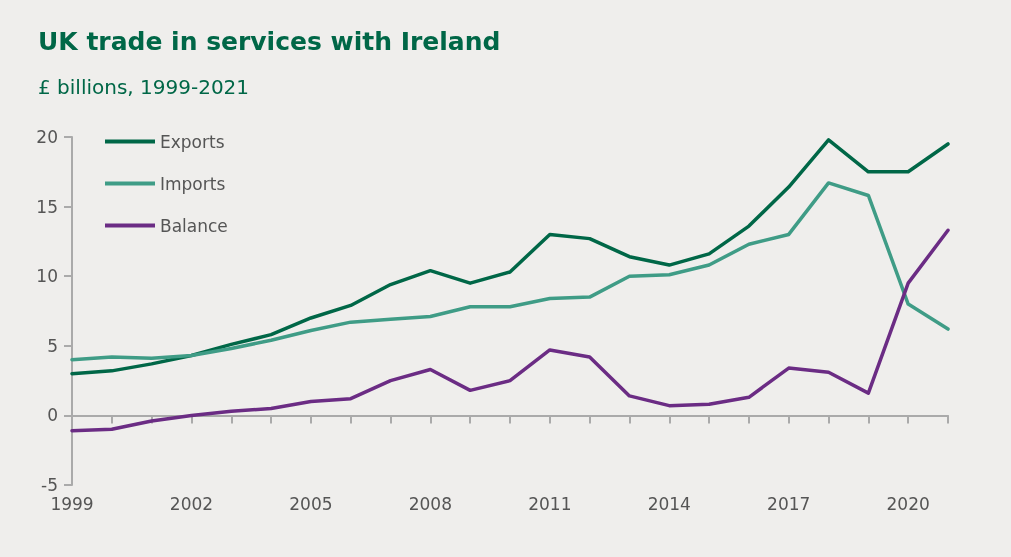 The height and width of the screenshot is (557, 1011). Describe the element at coordinates (908, 503) in the screenshot. I see `x-tick-label: 2020` at that location.